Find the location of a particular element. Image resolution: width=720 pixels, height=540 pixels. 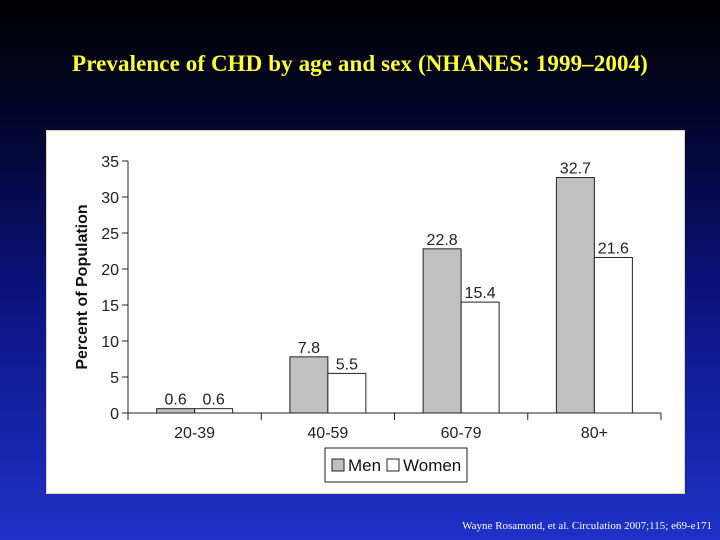

y-tick-label: 15 is located at coordinates (110, 306).